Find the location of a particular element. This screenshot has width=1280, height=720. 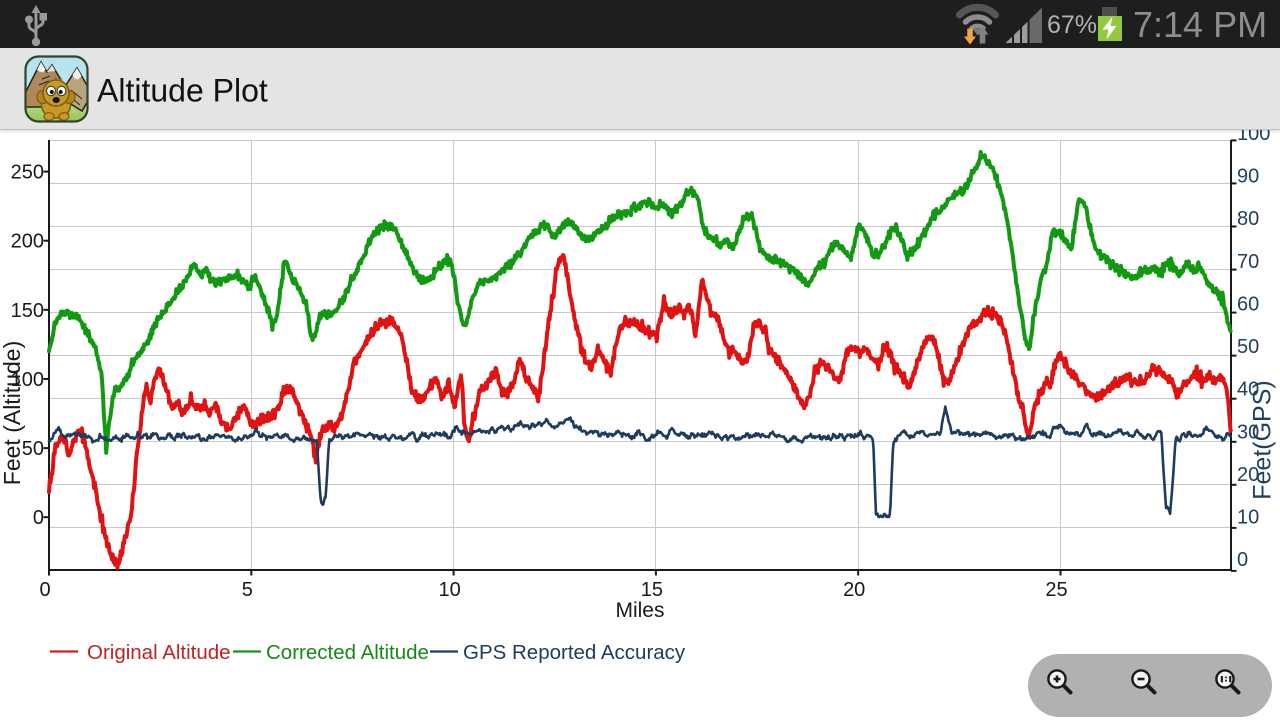

svg-text: 7:14 PM is located at coordinates (1200, 24).